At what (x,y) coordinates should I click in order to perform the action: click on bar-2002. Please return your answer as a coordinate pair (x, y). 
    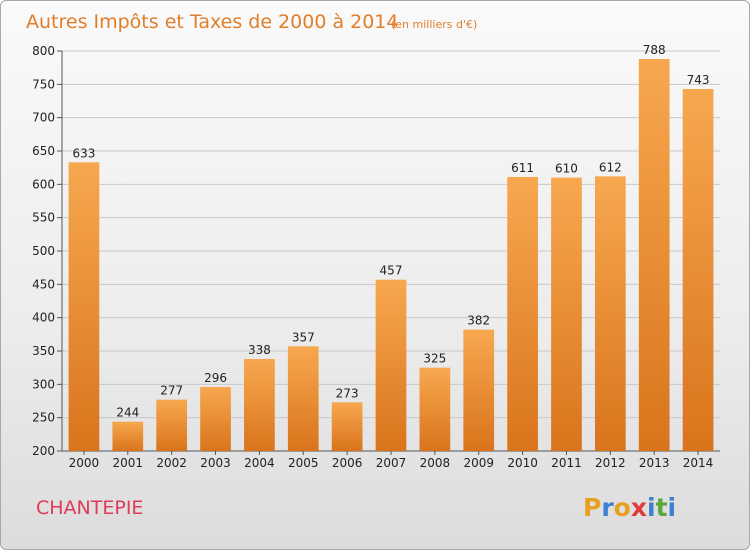
    Looking at the image, I should click on (172, 425).